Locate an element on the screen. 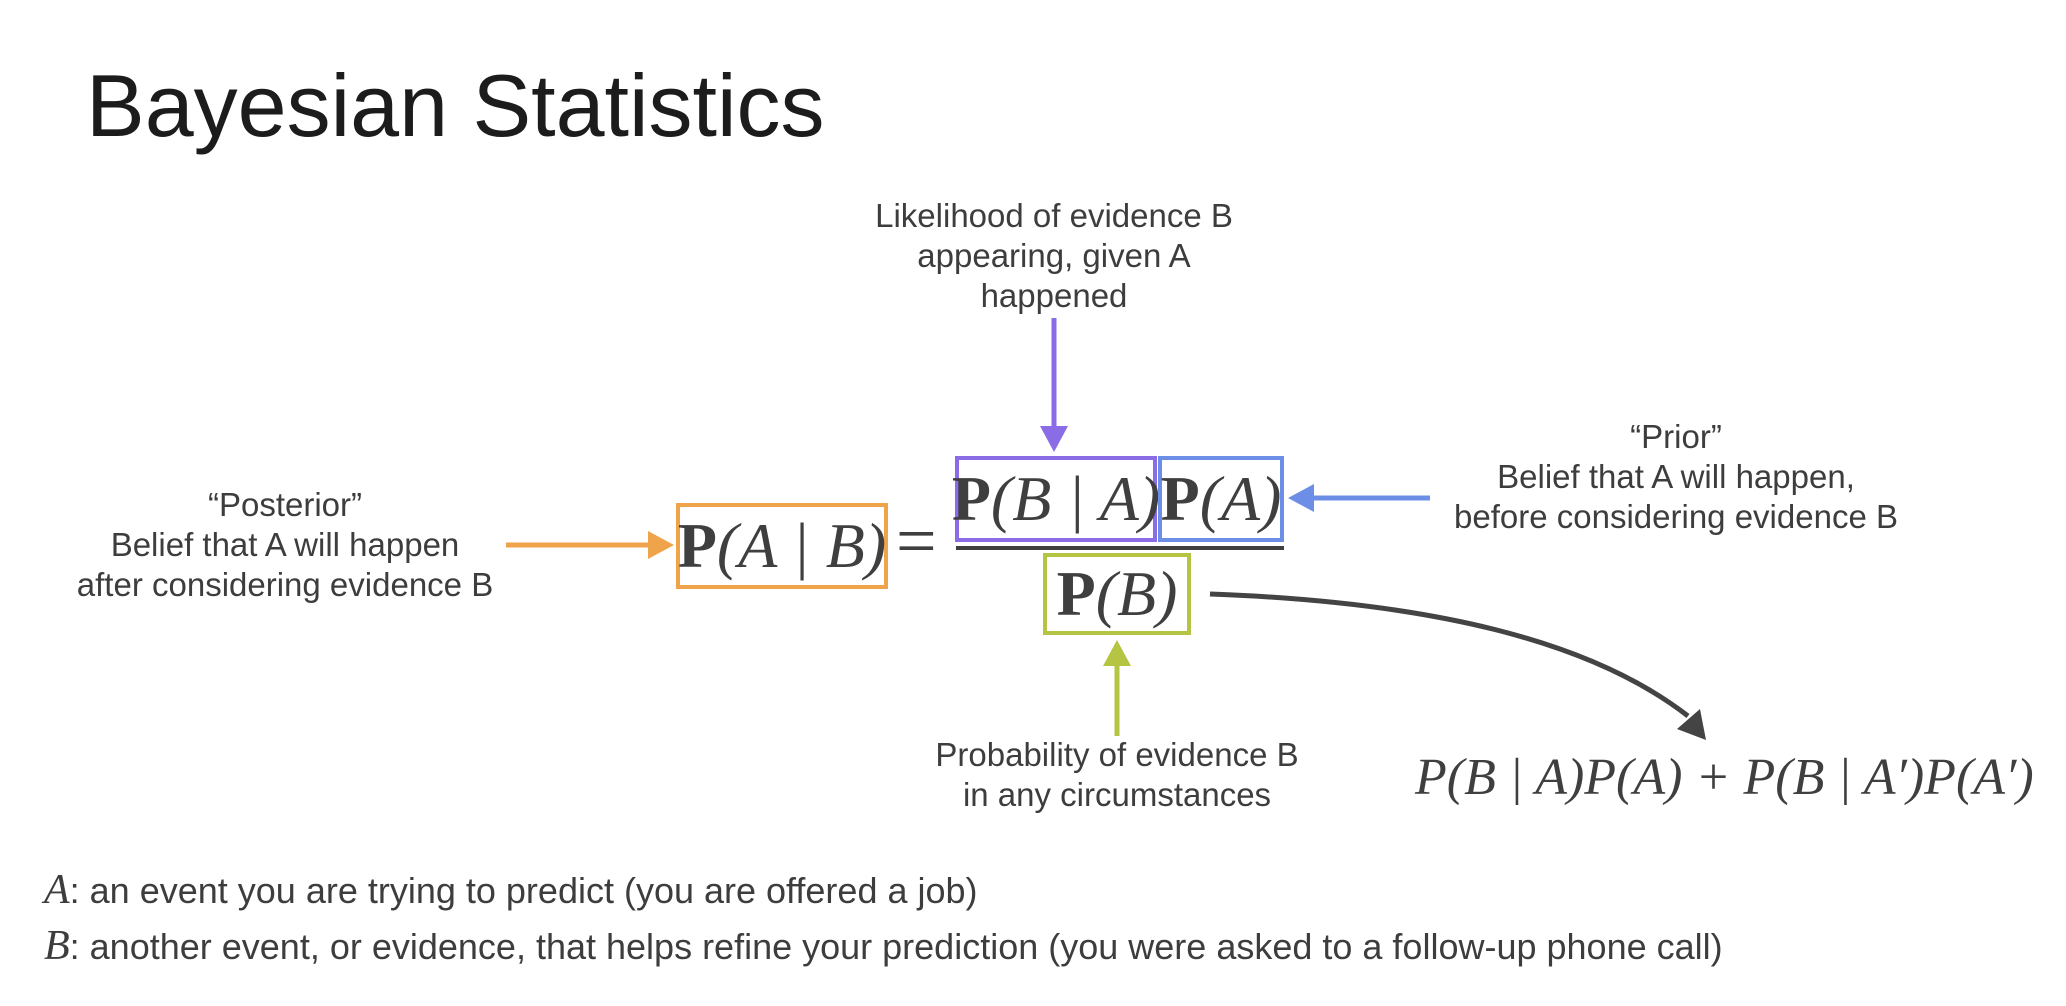  arrow-left-icon is located at coordinates (1359, 498).